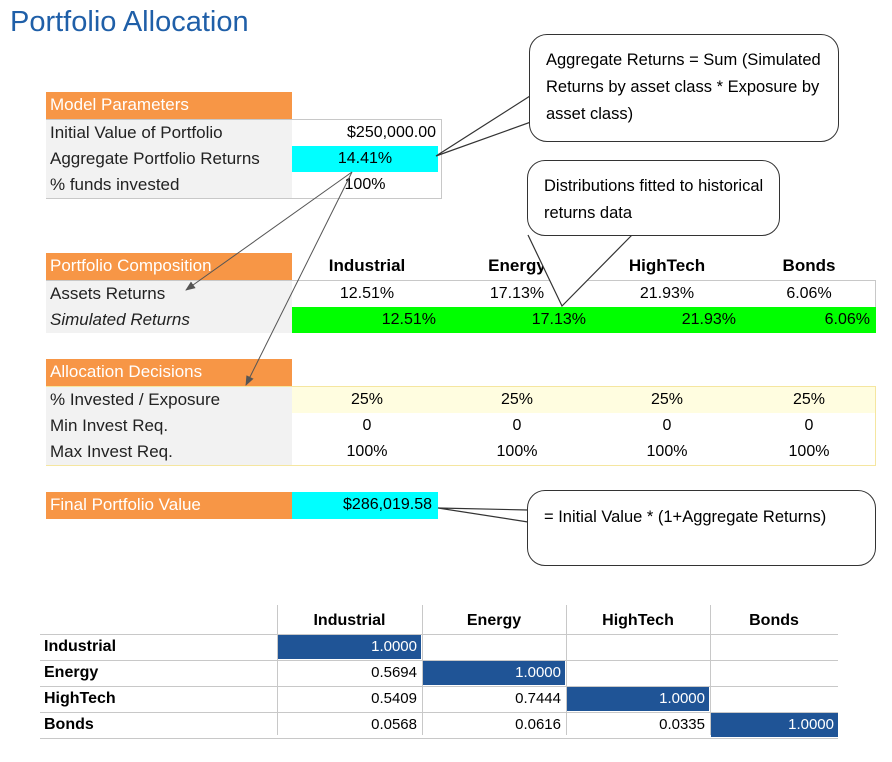 The height and width of the screenshot is (762, 892). I want to click on min-industrial: 0, so click(367, 425).